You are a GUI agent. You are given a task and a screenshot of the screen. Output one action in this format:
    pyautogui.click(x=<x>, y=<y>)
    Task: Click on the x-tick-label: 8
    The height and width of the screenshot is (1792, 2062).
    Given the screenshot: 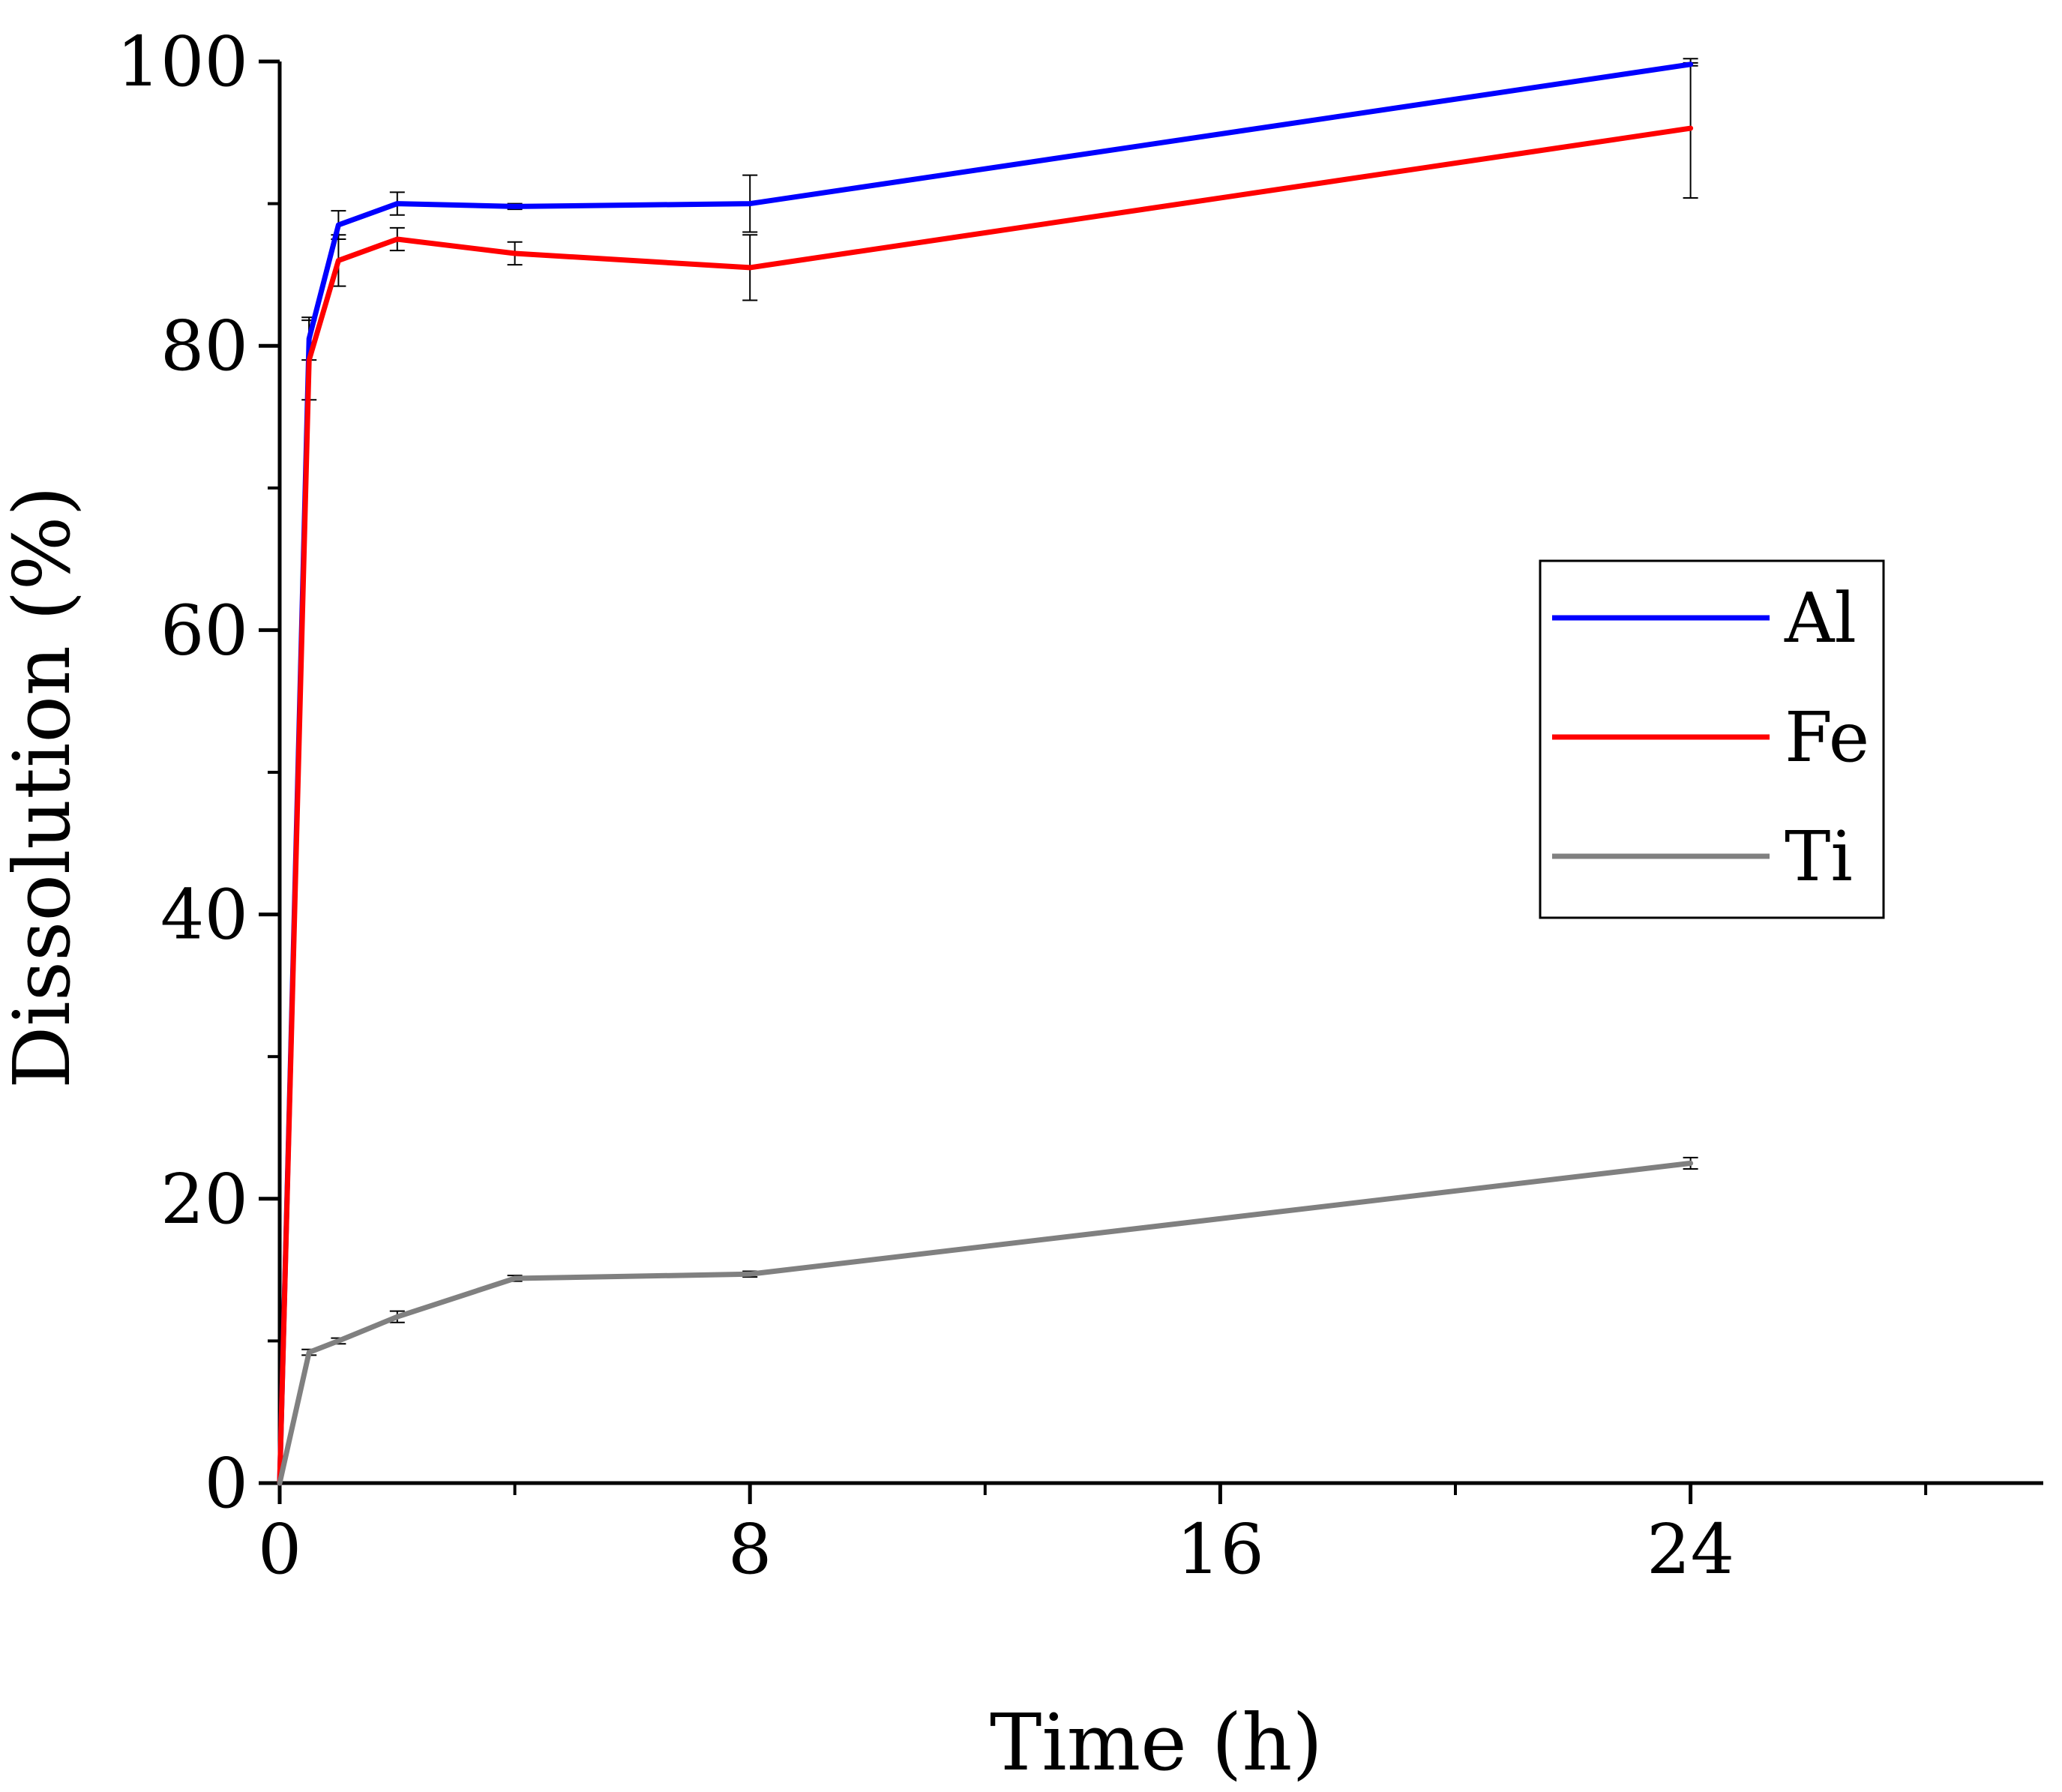 What is the action you would take?
    pyautogui.click(x=750, y=1550)
    